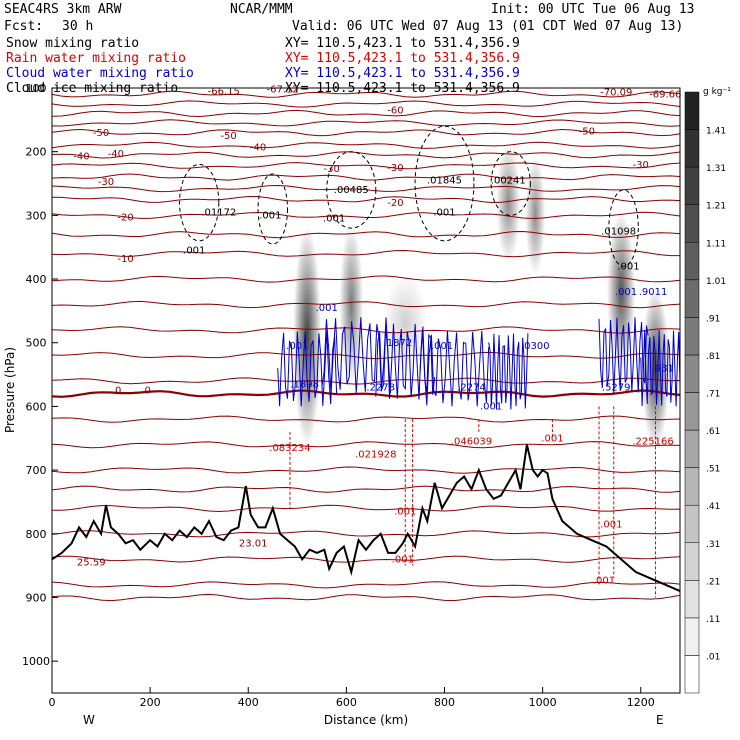  What do you see at coordinates (713, 582) in the screenshot?
I see `colorbar-label: .21` at bounding box center [713, 582].